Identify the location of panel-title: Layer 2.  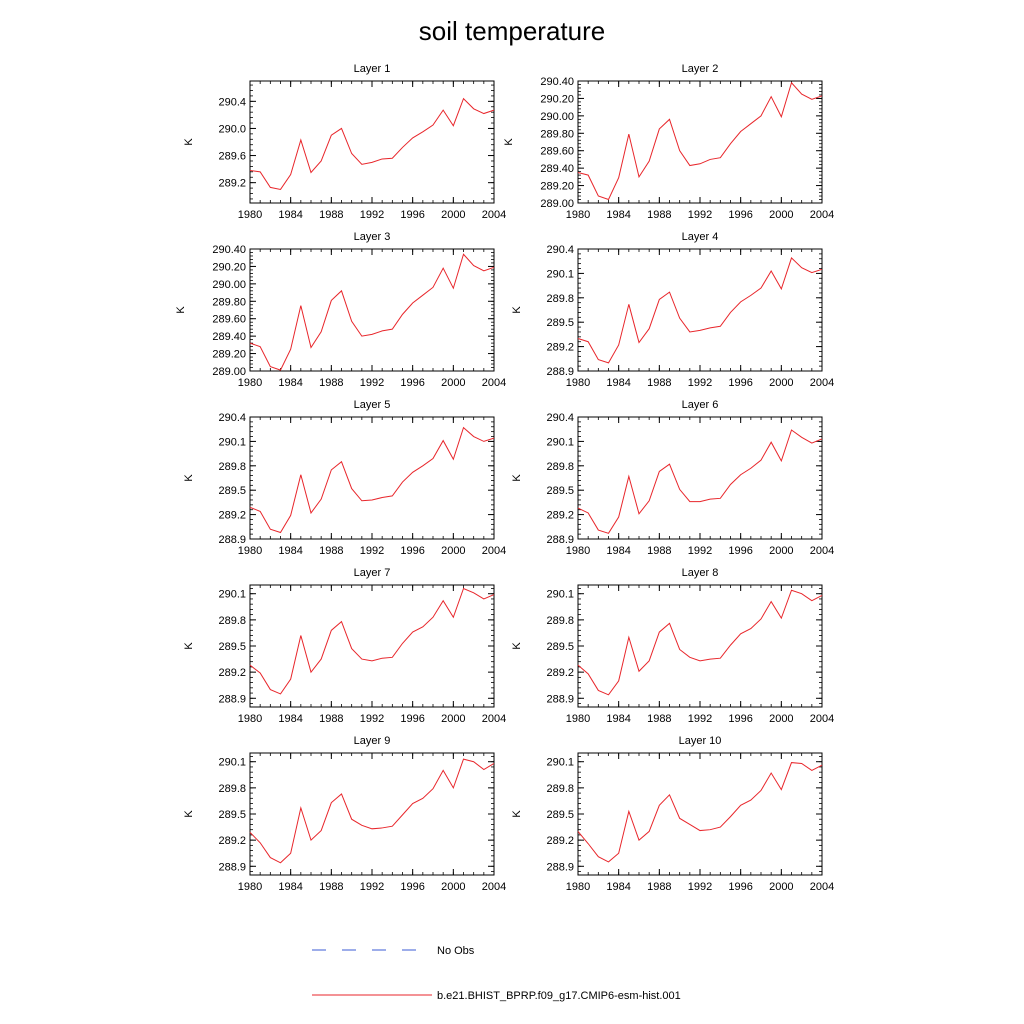
(700, 69).